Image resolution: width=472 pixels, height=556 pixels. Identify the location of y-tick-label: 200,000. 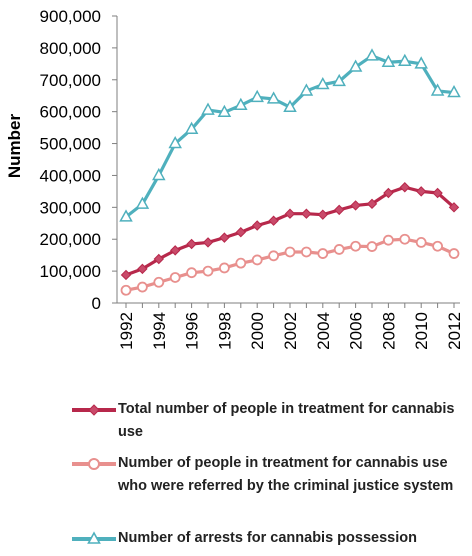
(70, 239).